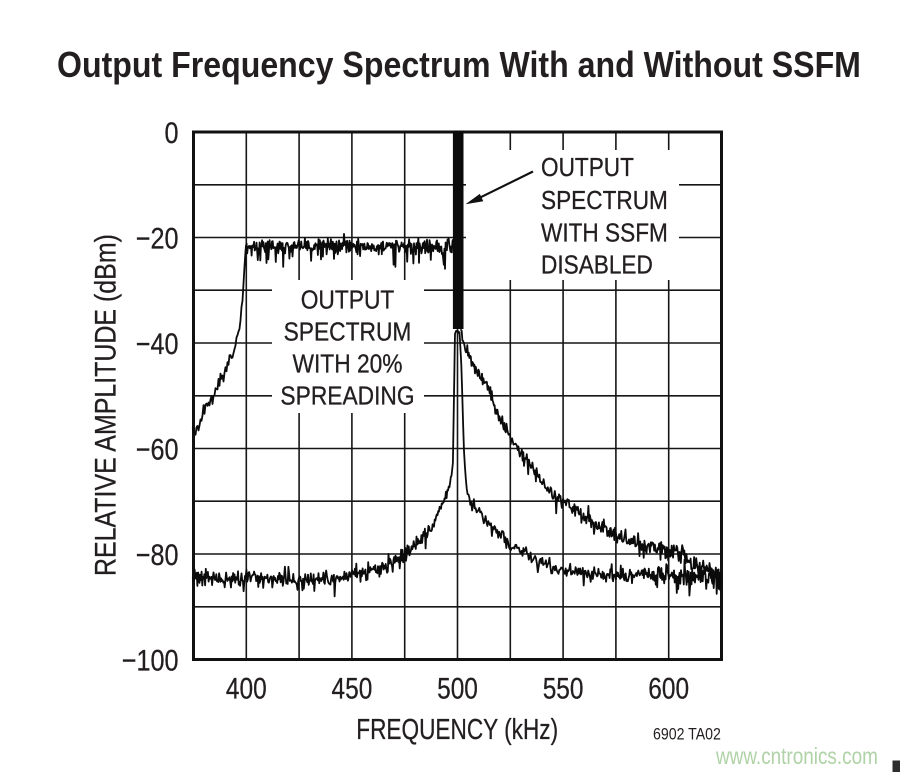  I want to click on svg-text: −60, so click(157, 449).